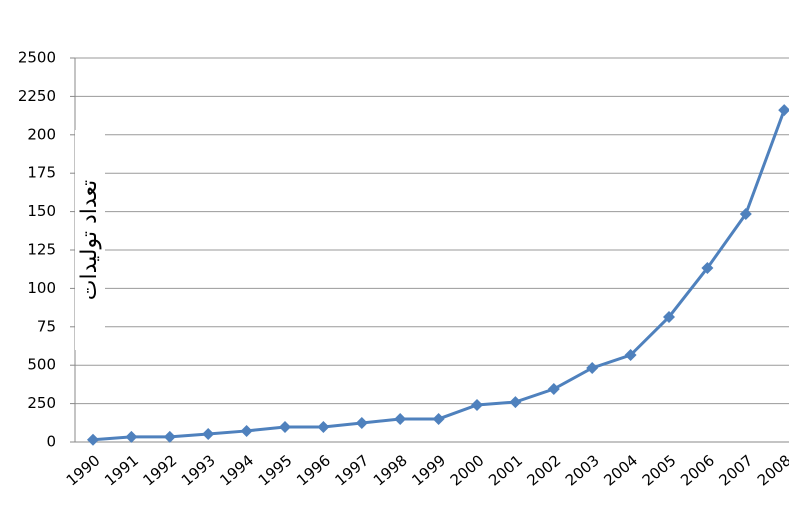 Image resolution: width=789 pixels, height=518 pixels. What do you see at coordinates (198, 470) in the screenshot?
I see `x-tick-label: 1993` at bounding box center [198, 470].